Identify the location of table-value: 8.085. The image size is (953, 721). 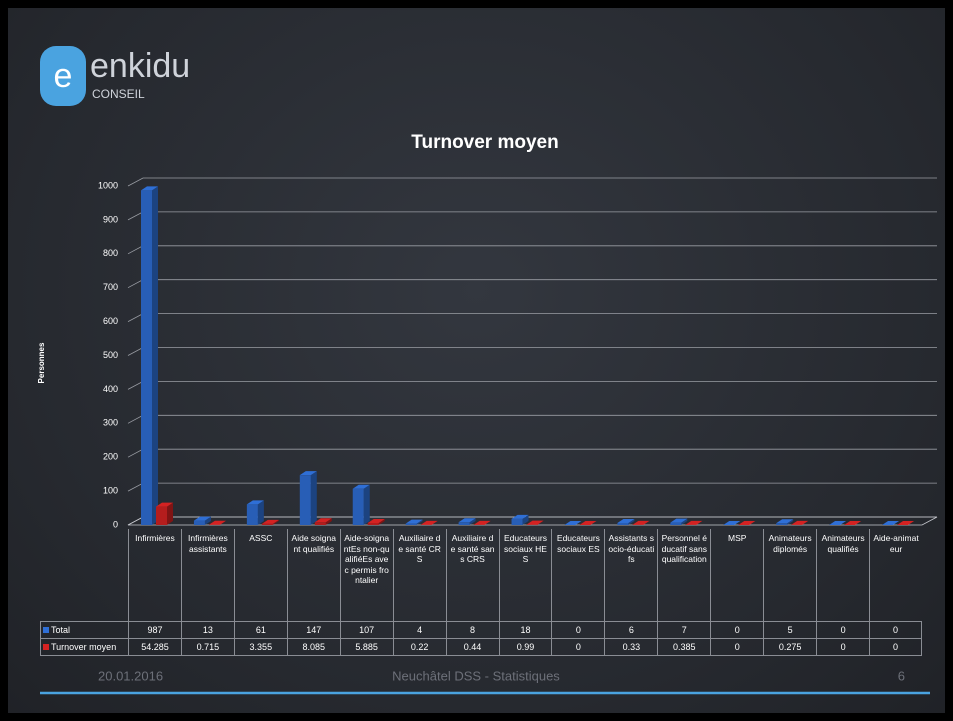
(313, 646).